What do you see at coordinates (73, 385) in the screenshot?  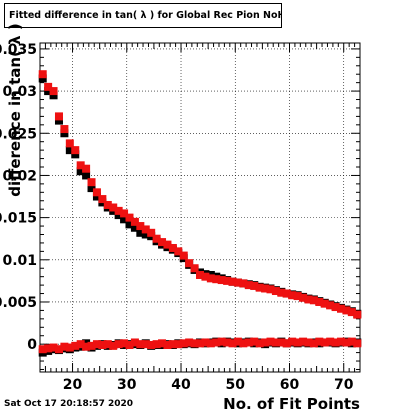 I see `x-tick-label: 20` at bounding box center [73, 385].